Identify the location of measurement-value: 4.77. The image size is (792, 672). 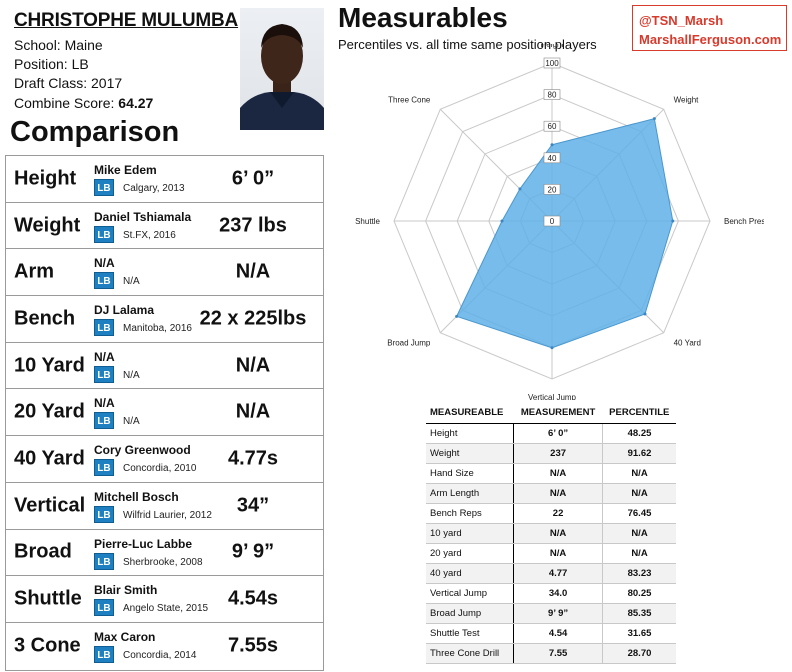
(558, 573).